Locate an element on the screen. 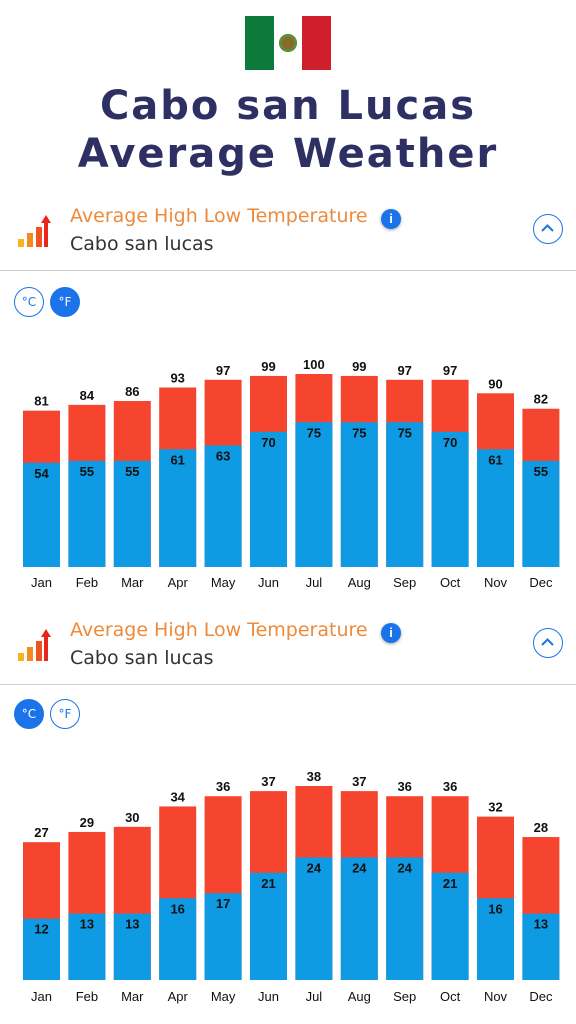 Image resolution: width=576 pixels, height=1024 pixels. data-label-low: 17 is located at coordinates (223, 903).